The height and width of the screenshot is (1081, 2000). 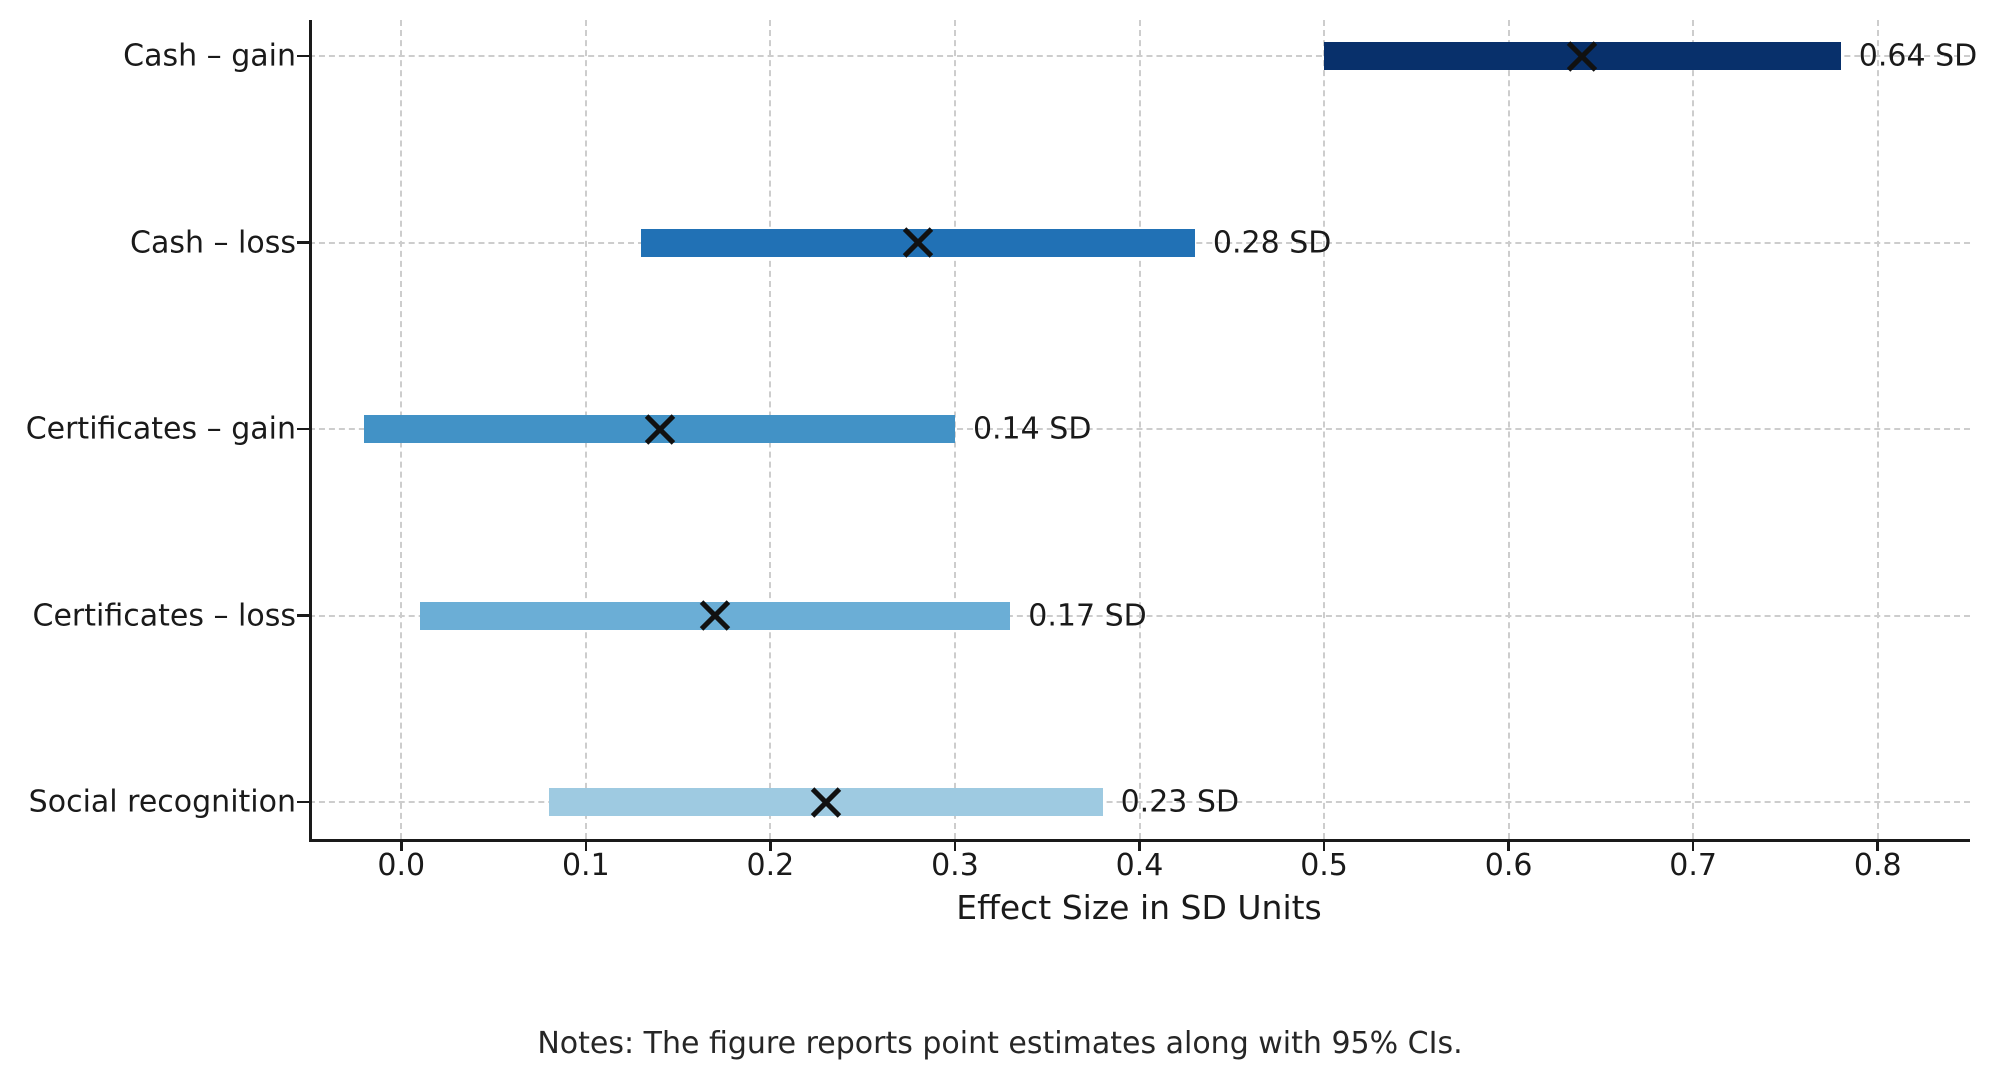 What do you see at coordinates (1877, 865) in the screenshot?
I see `x-axis-tick-label: 0.8` at bounding box center [1877, 865].